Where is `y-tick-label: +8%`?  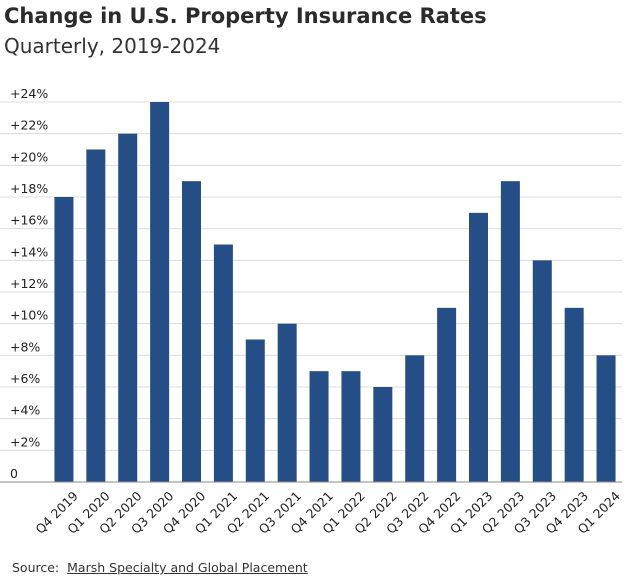
y-tick-label: +8% is located at coordinates (25, 346).